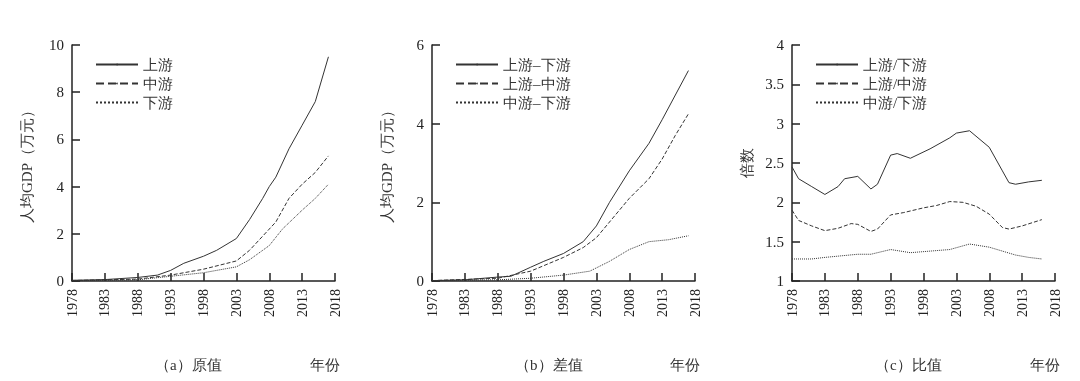 This screenshot has width=1080, height=381. I want to click on legend-label: 上游/中游, so click(895, 83).